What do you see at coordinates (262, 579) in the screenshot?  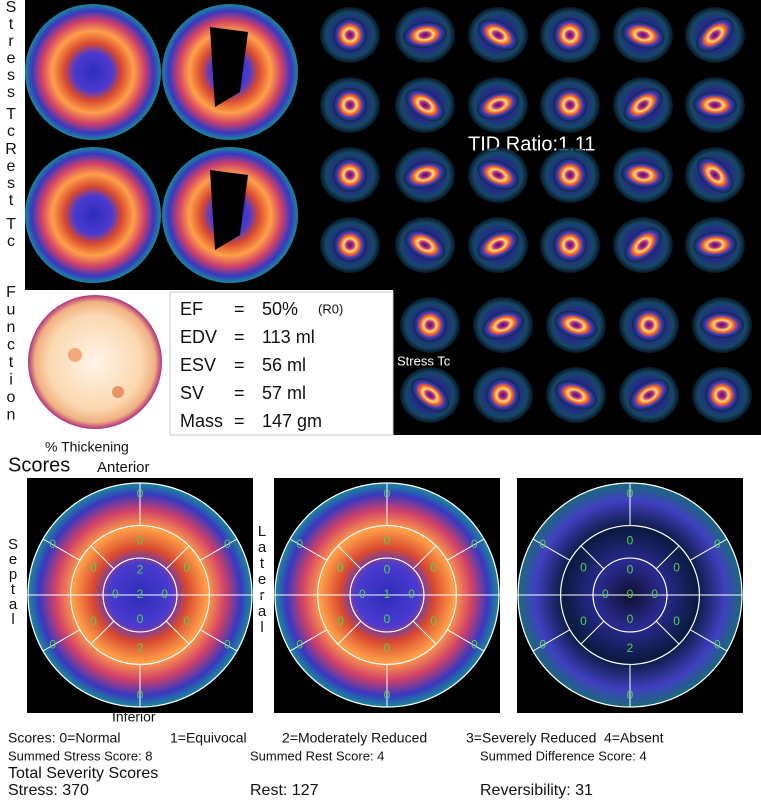 I see `lateral-label: Lateral` at bounding box center [262, 579].